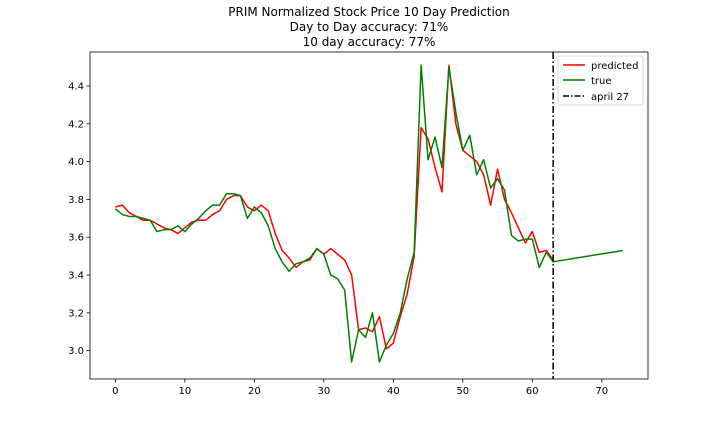  I want to click on x-tick-label: 40, so click(393, 391).